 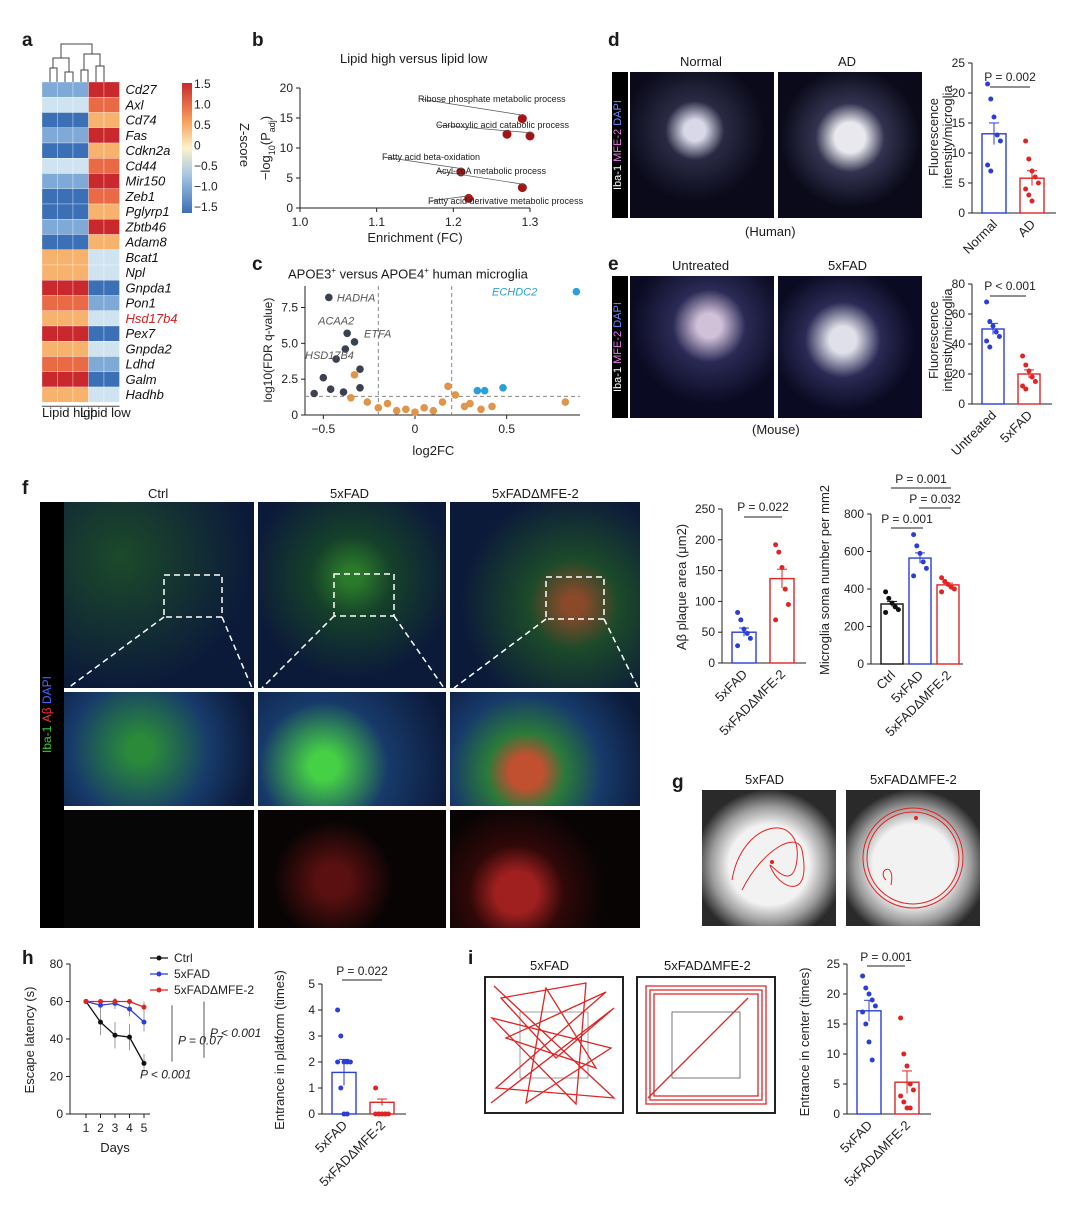 What do you see at coordinates (141, 165) in the screenshot?
I see `gene-label: Cd44` at bounding box center [141, 165].